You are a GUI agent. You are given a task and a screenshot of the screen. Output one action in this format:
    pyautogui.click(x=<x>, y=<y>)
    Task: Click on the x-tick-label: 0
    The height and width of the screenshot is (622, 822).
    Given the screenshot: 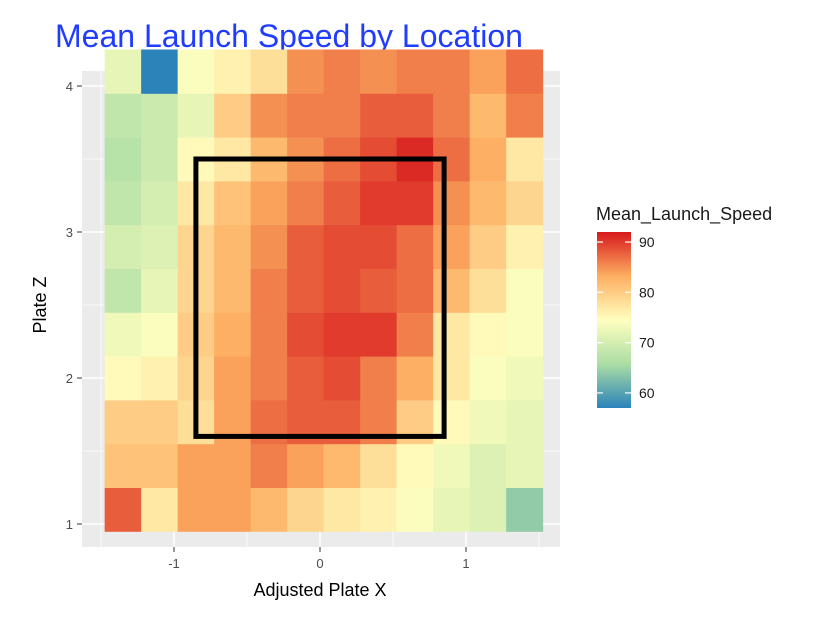 What is the action you would take?
    pyautogui.click(x=319, y=563)
    